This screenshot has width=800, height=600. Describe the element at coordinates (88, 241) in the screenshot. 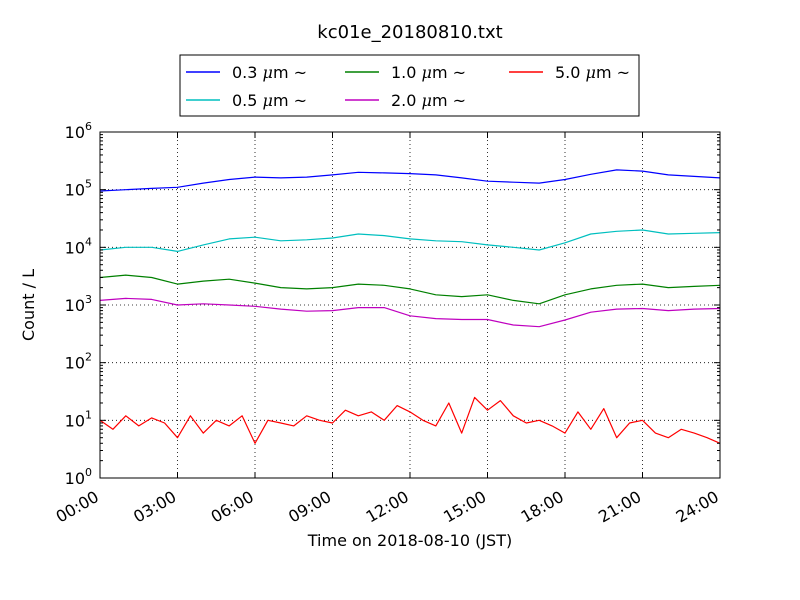

I see `y-tick-exponent: 4` at that location.